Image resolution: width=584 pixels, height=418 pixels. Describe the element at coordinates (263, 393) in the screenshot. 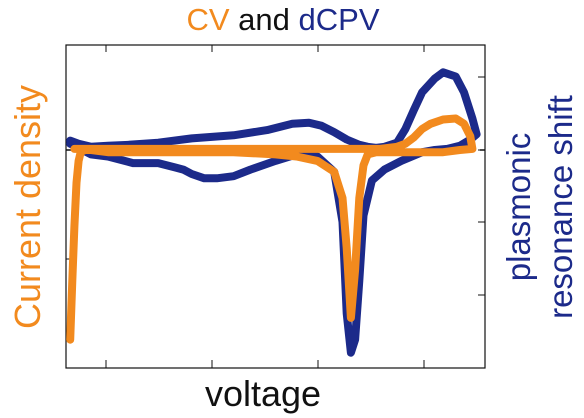

I see `x-axis-label: voltage` at that location.